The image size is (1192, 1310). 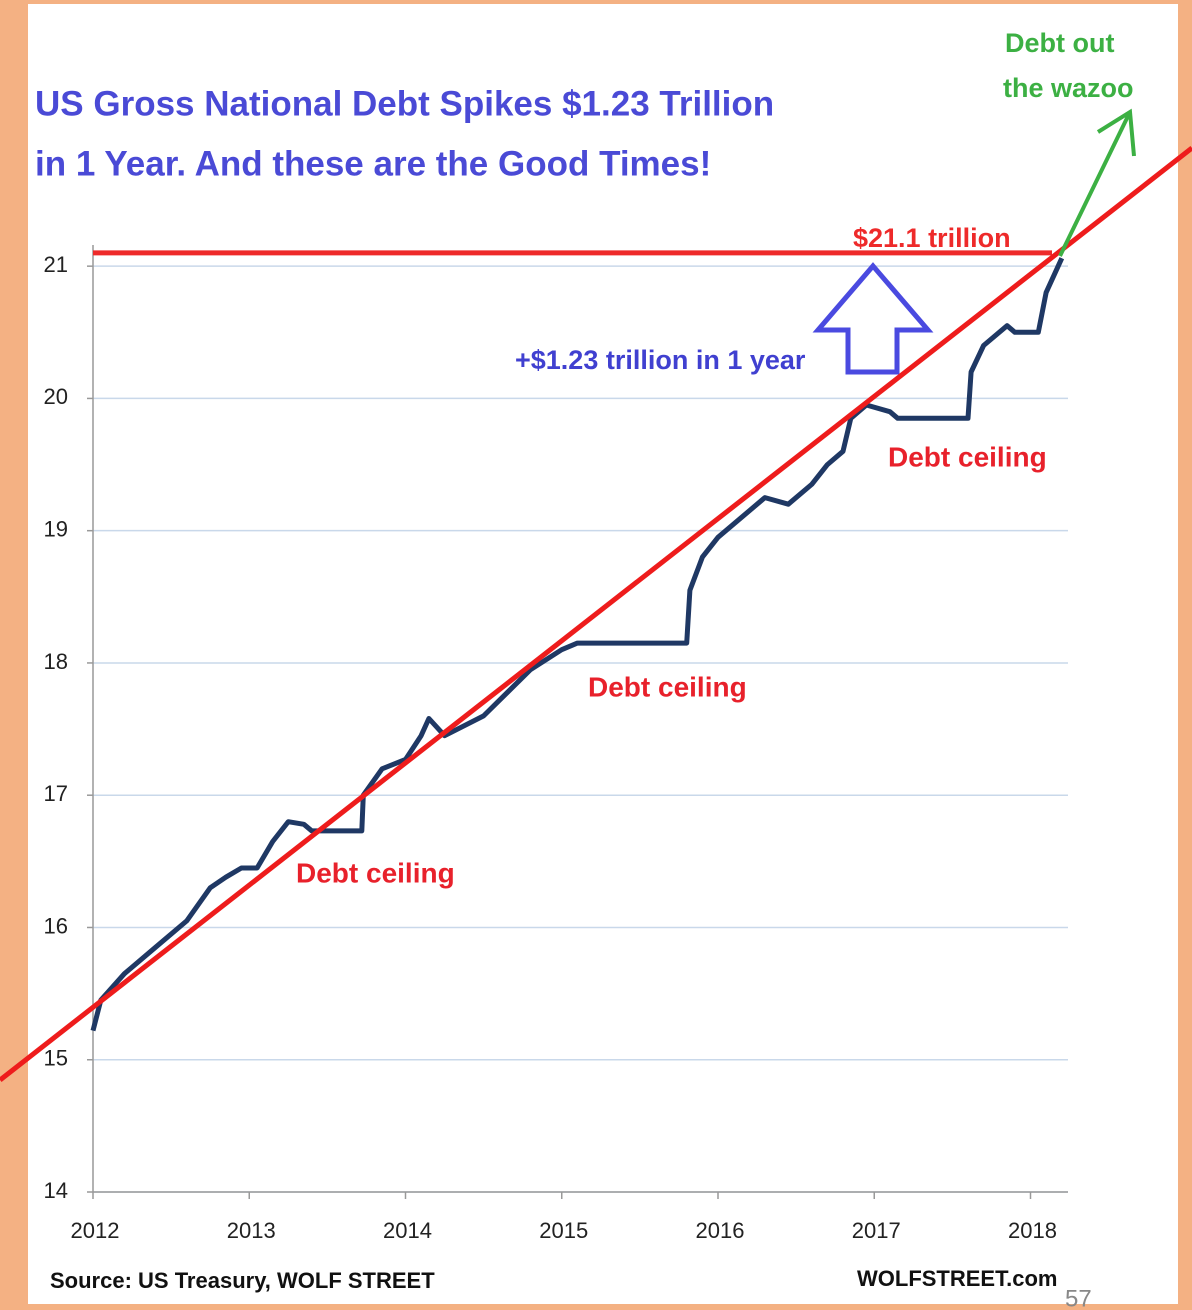 I want to click on annotation: the wazoo, so click(x=1068, y=88).